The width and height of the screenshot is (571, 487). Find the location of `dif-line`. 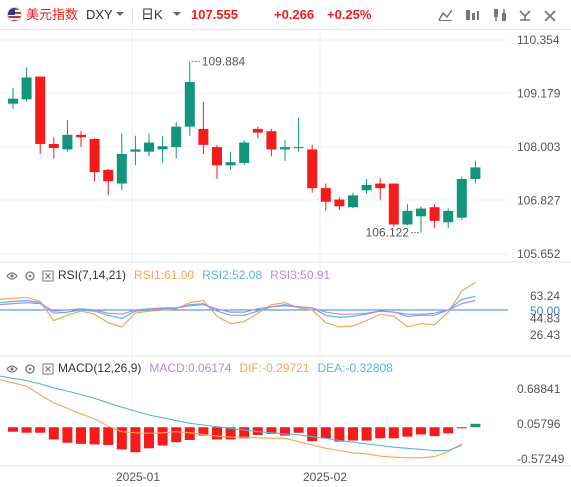

dif-line is located at coordinates (231, 419).